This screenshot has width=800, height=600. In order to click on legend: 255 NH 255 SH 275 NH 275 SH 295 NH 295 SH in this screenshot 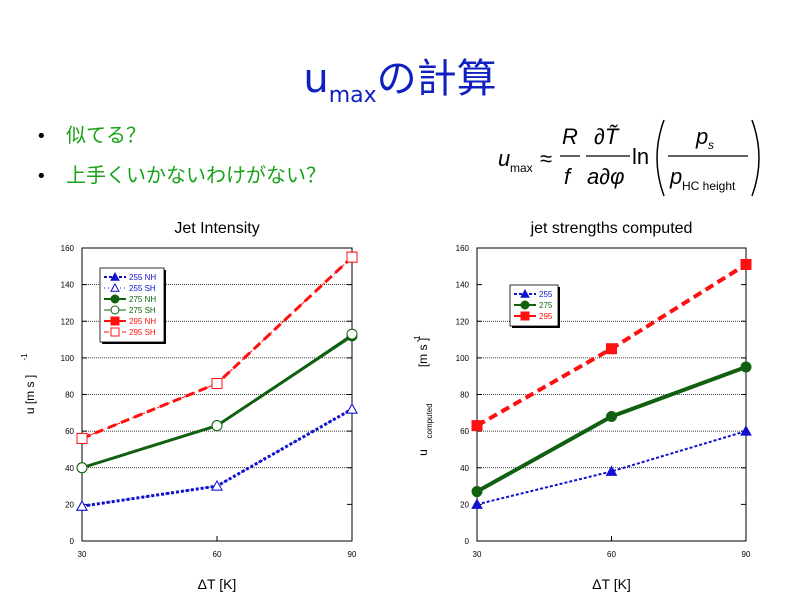, I will do `click(132, 305)`.